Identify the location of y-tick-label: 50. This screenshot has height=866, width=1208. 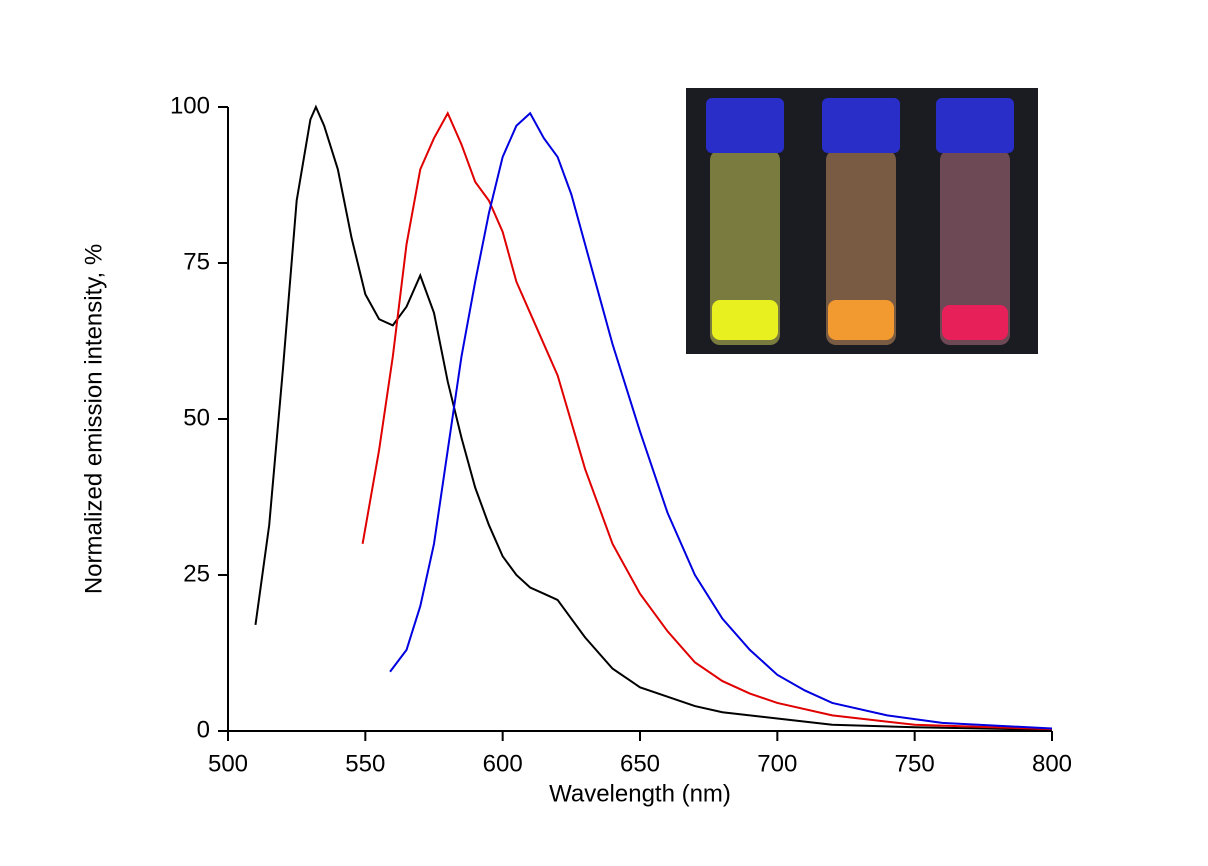
(196, 417).